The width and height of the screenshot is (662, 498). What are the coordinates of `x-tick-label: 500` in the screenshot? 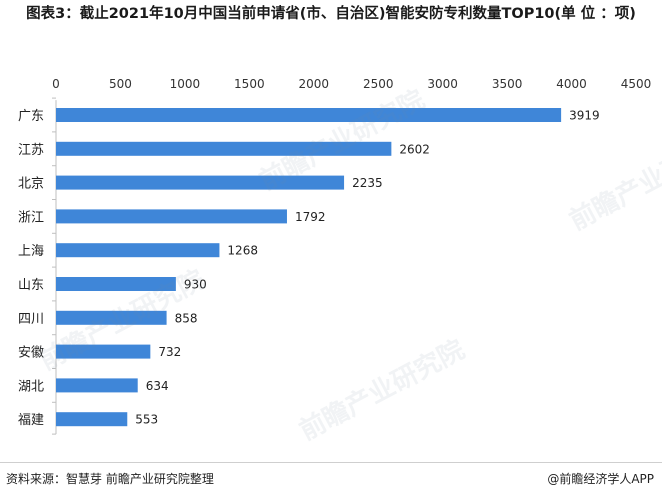 It's located at (120, 84).